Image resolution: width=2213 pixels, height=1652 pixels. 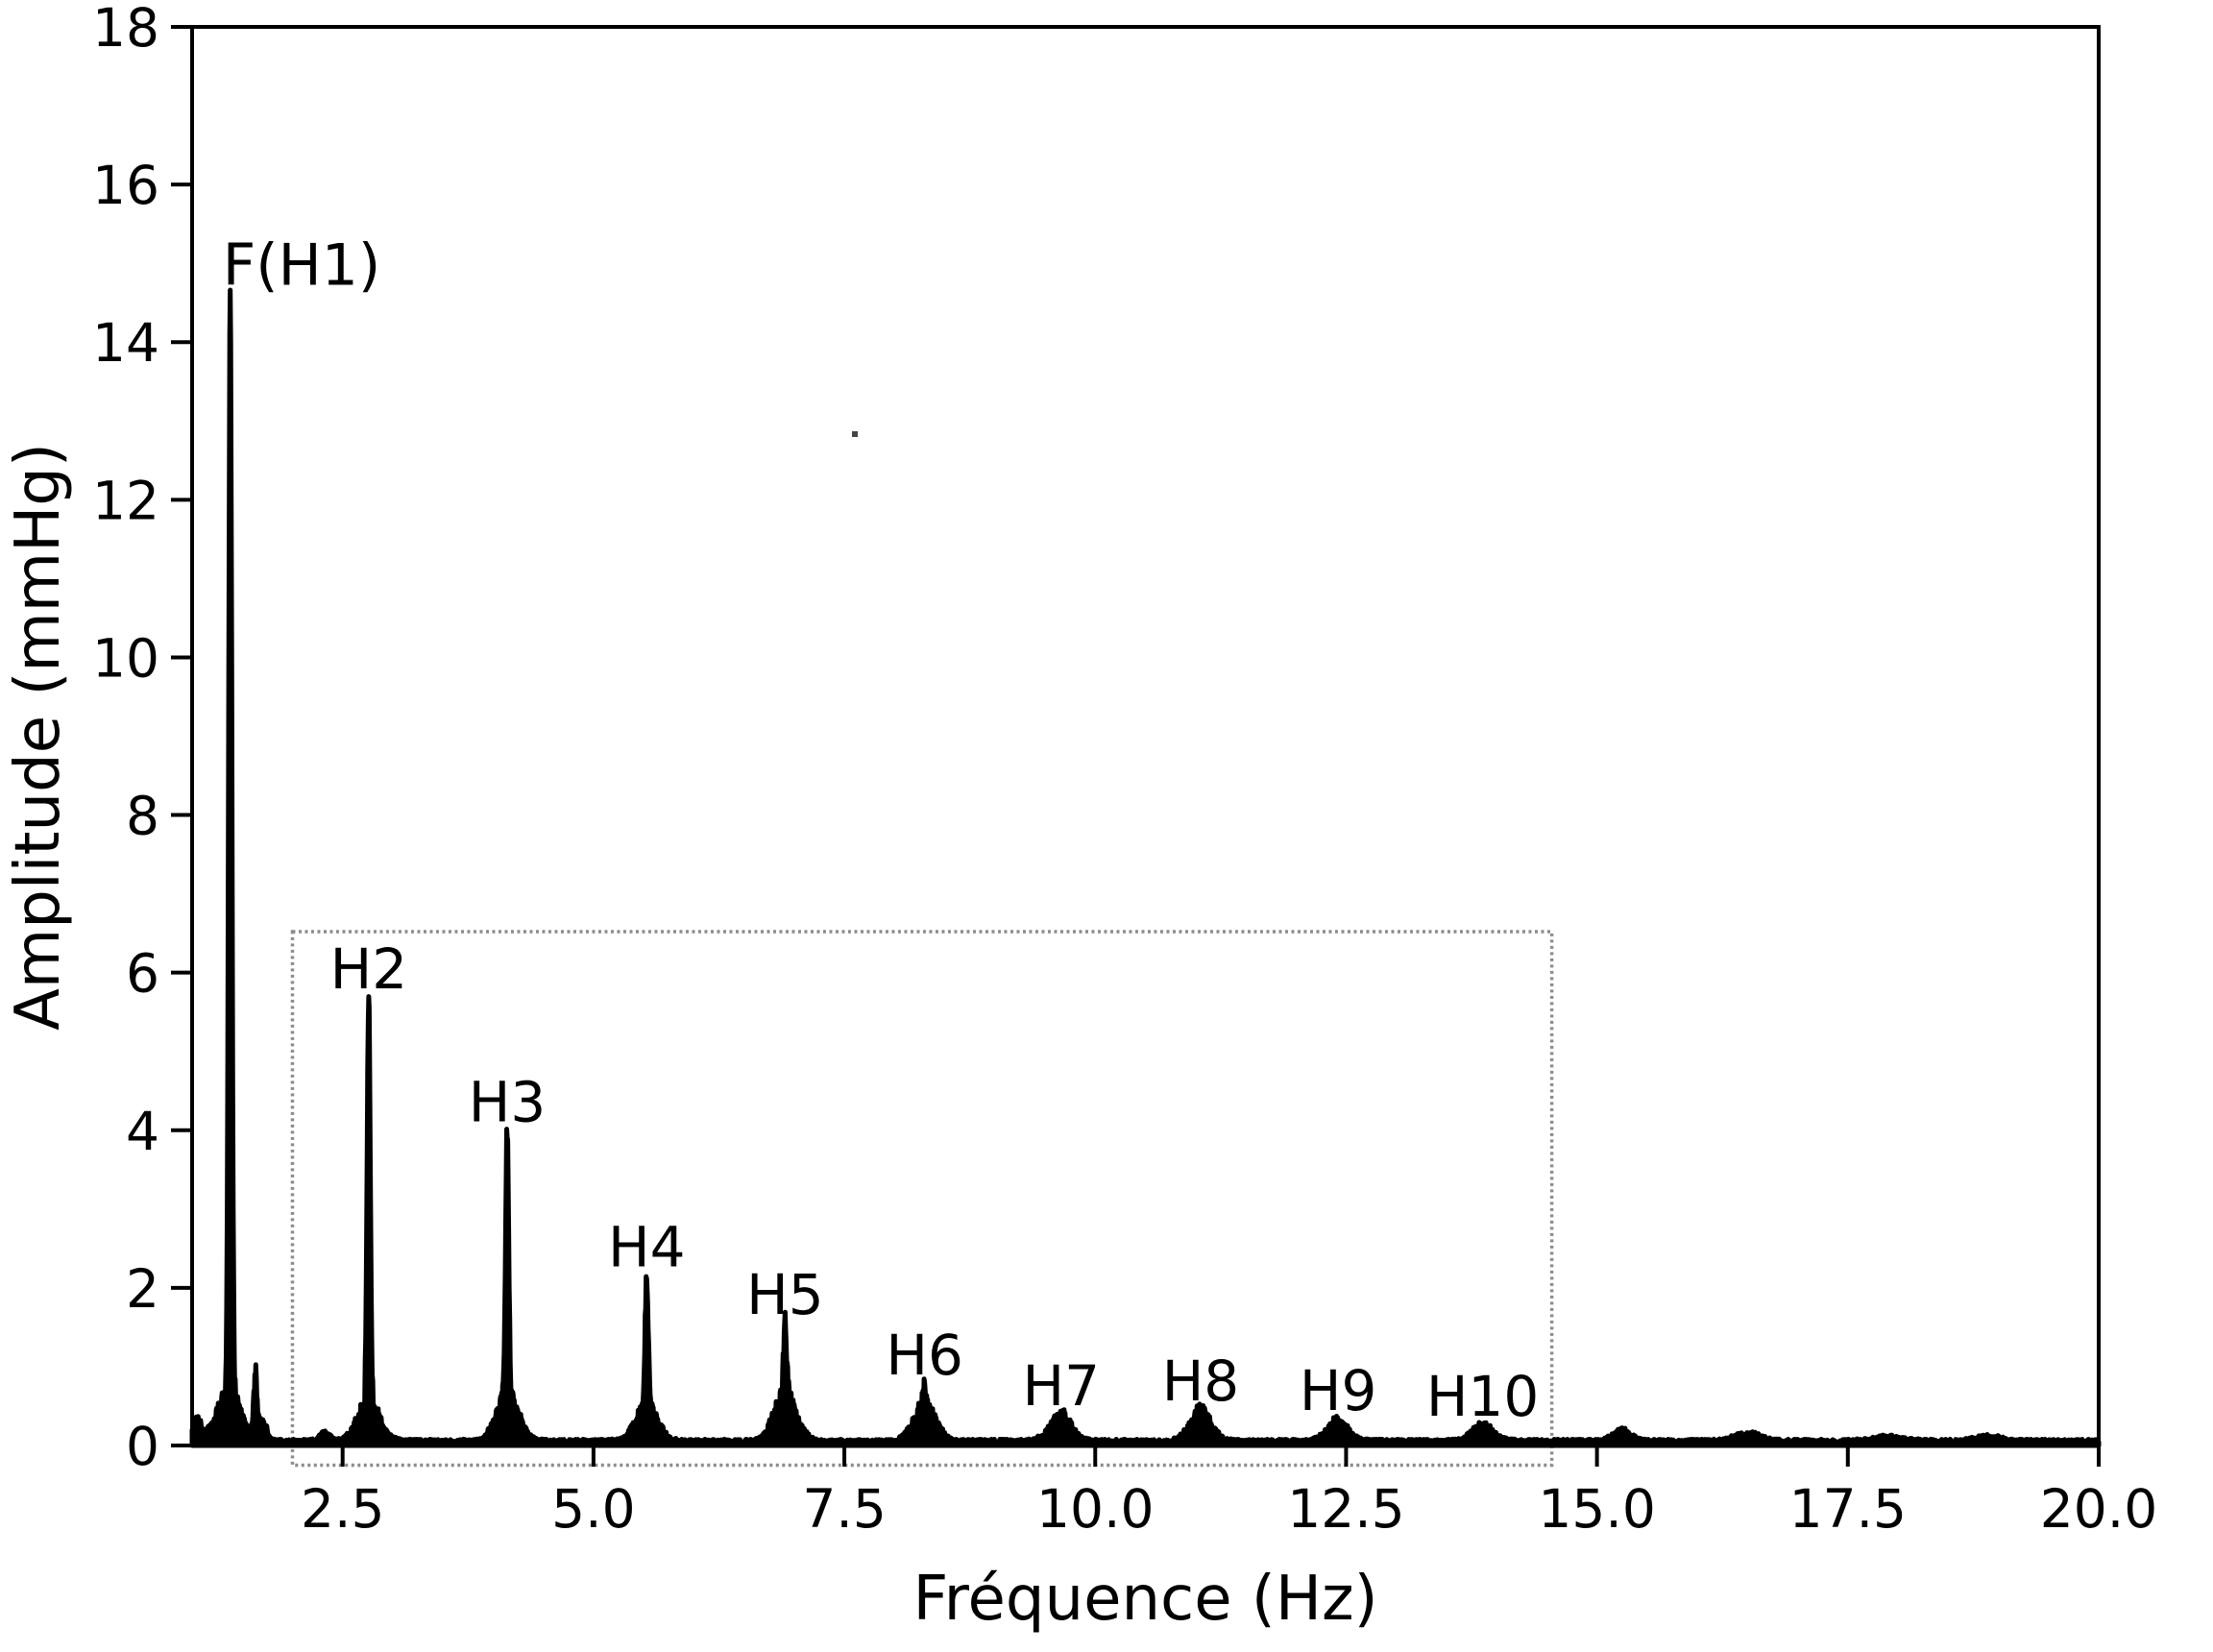 What do you see at coordinates (1848, 1509) in the screenshot?
I see `x-tick-label: 17.5` at bounding box center [1848, 1509].